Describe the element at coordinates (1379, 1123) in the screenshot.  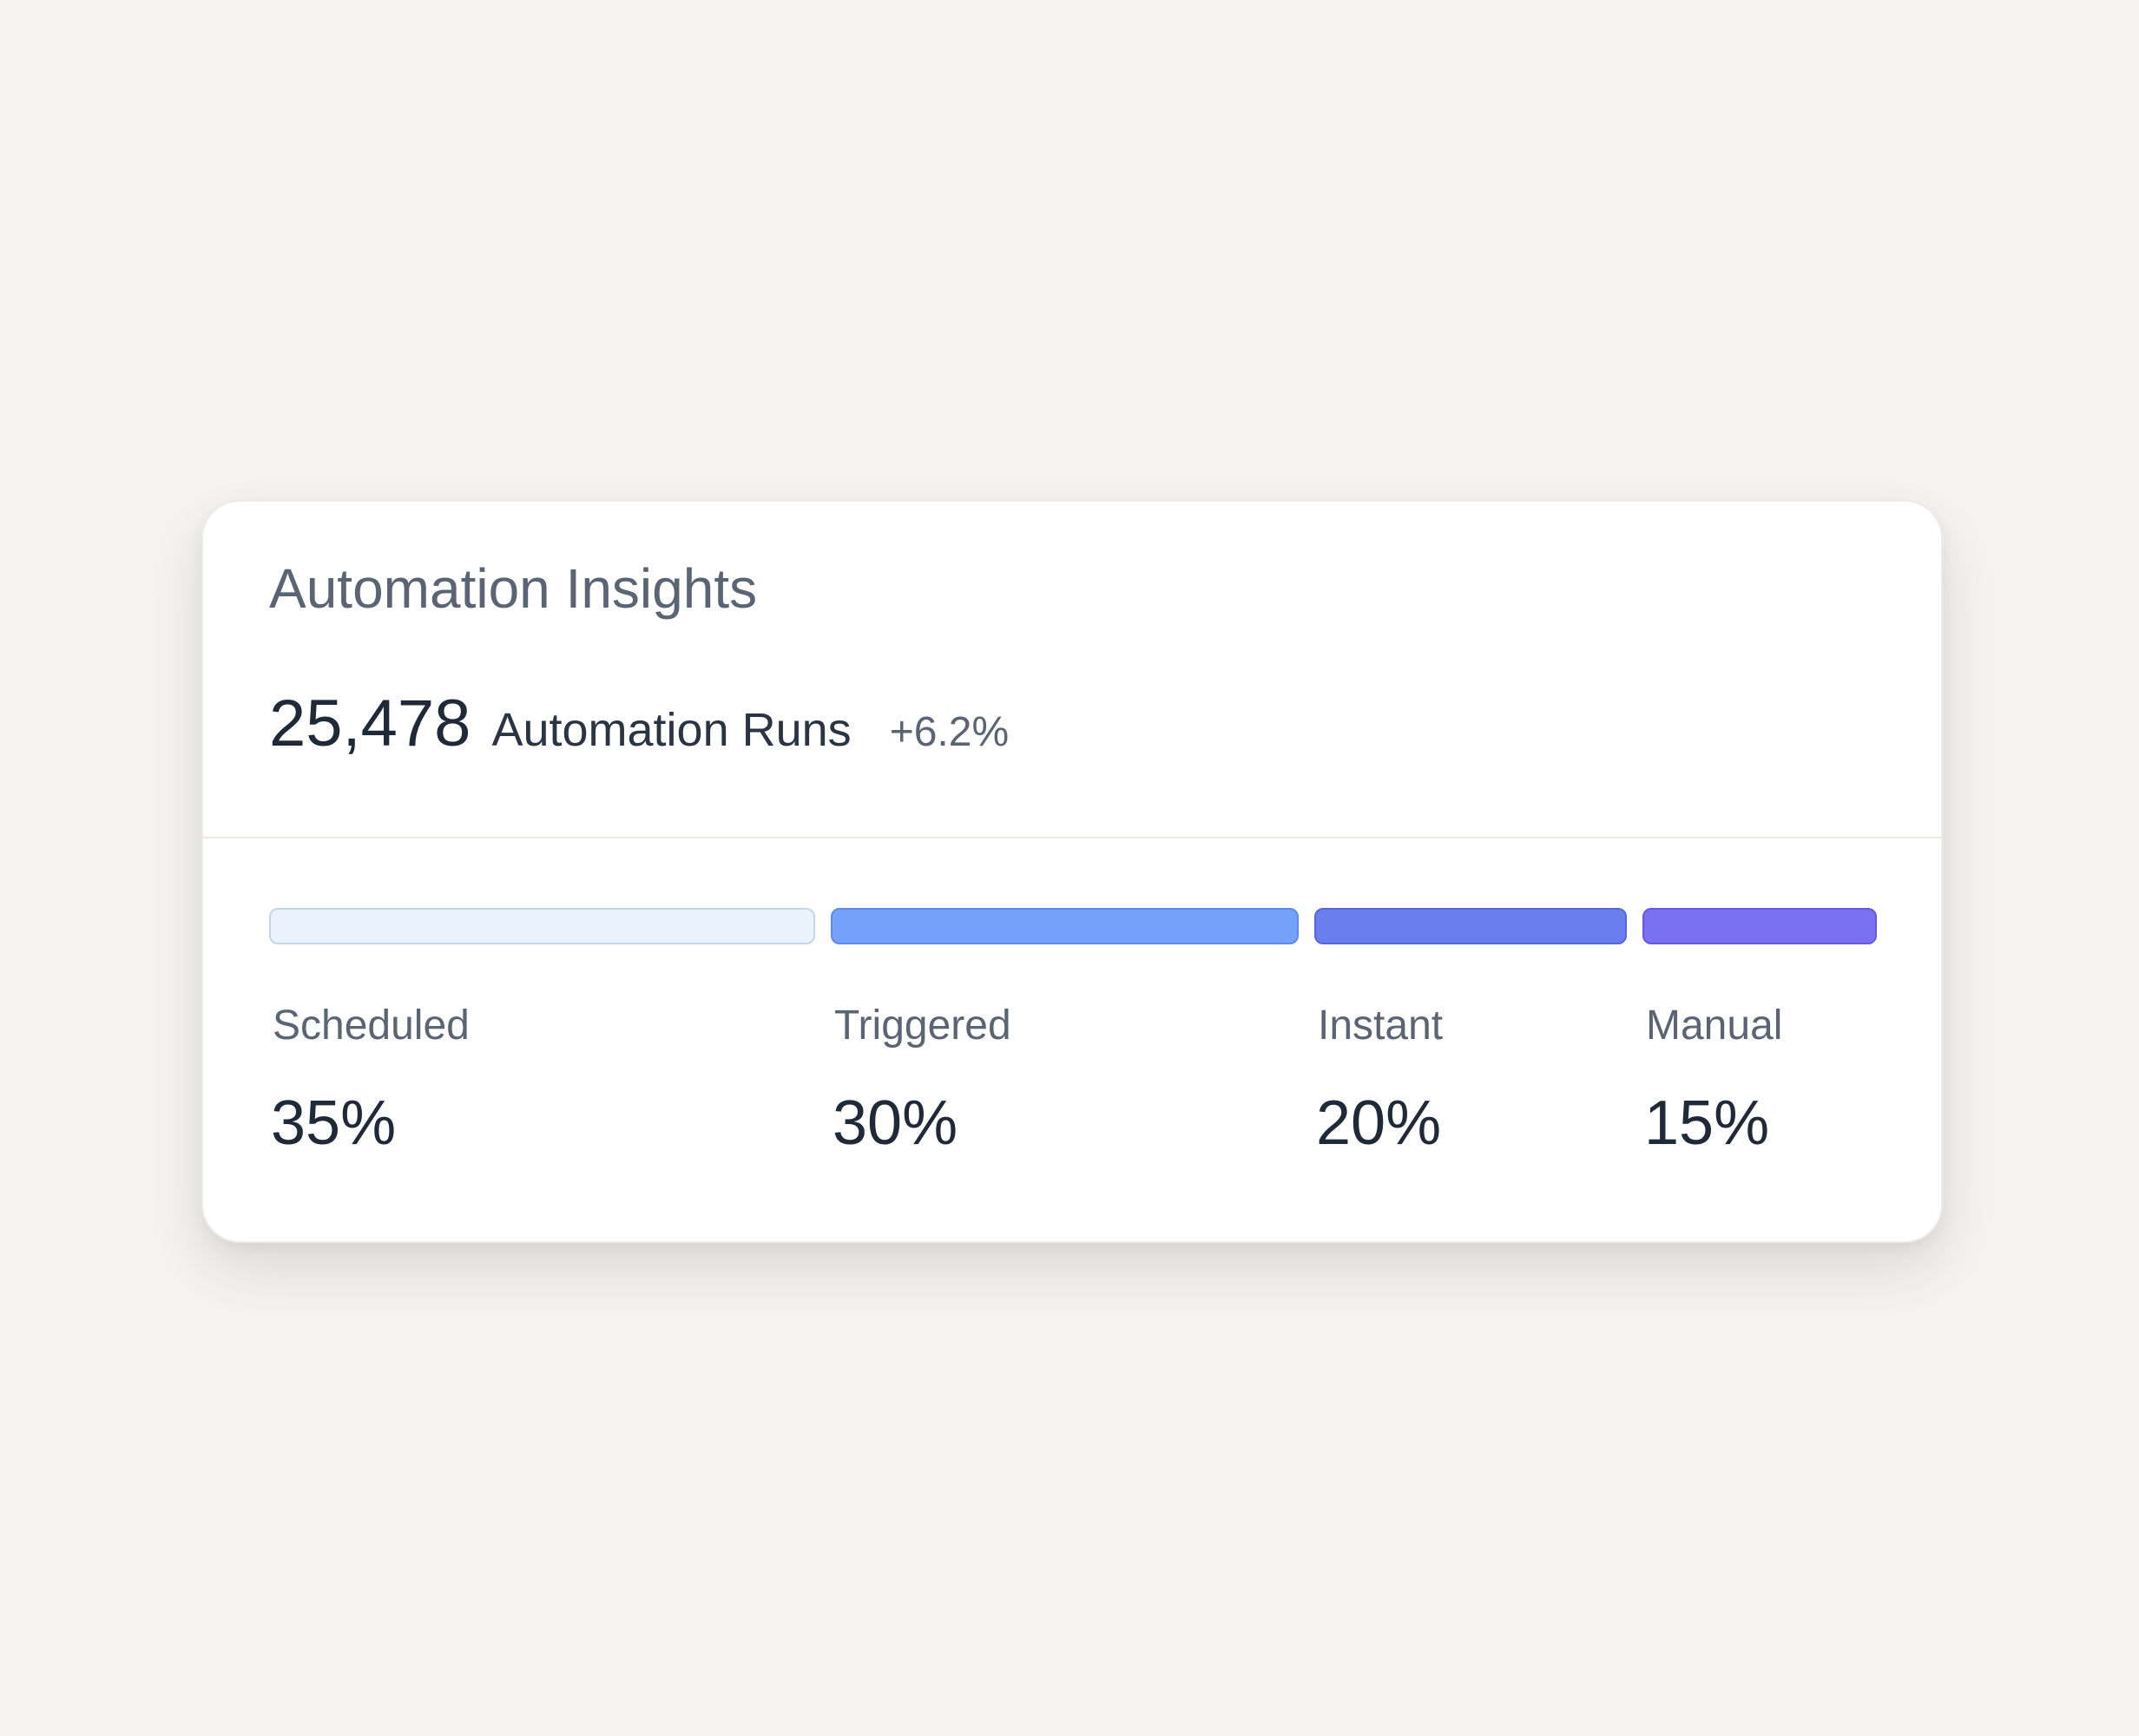
I see `segment-value-instant: 20%` at that location.